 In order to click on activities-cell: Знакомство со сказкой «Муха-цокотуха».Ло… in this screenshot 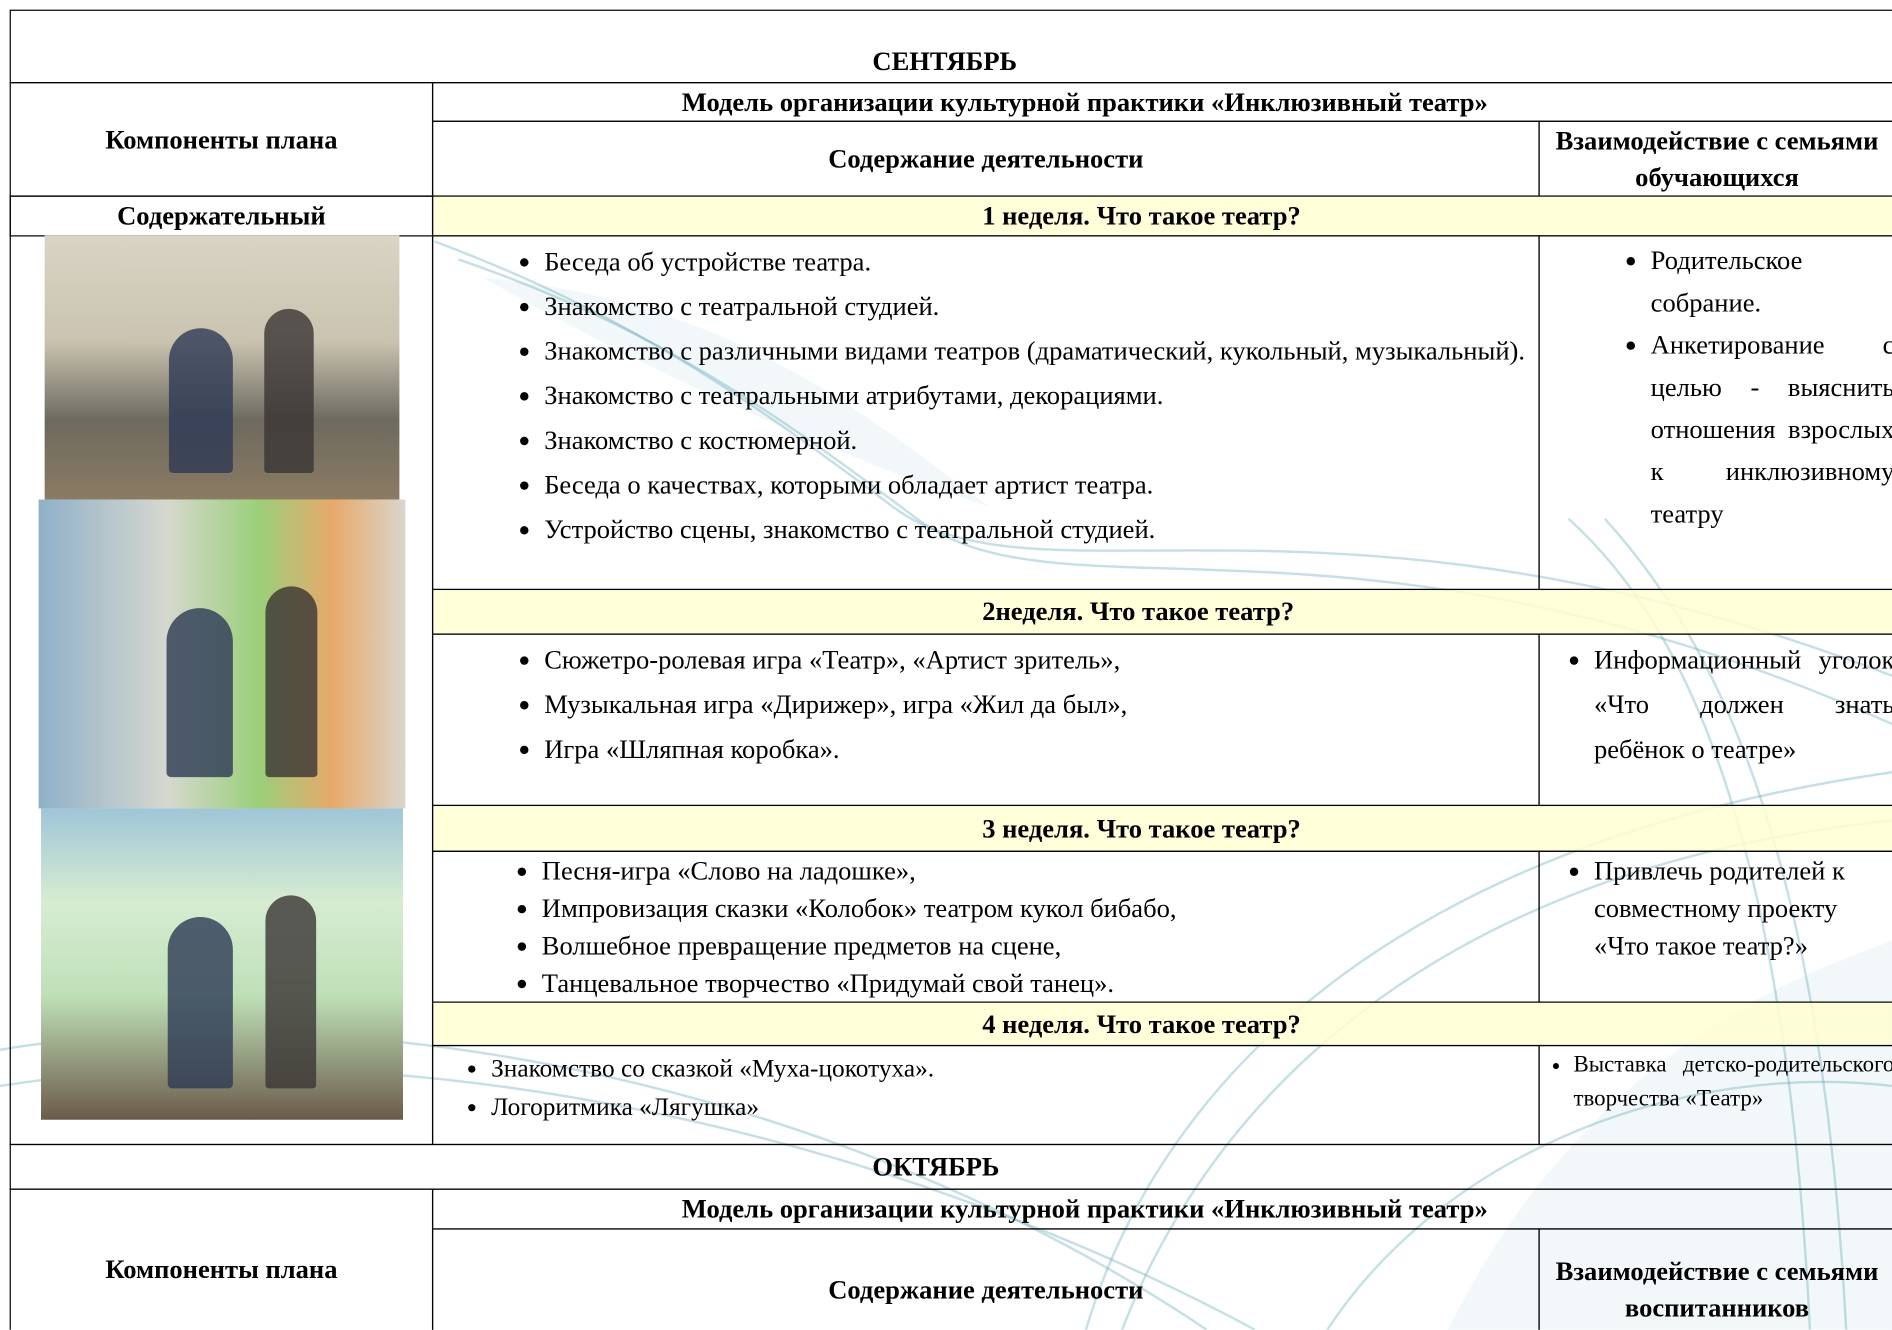, I will do `click(985, 1095)`.